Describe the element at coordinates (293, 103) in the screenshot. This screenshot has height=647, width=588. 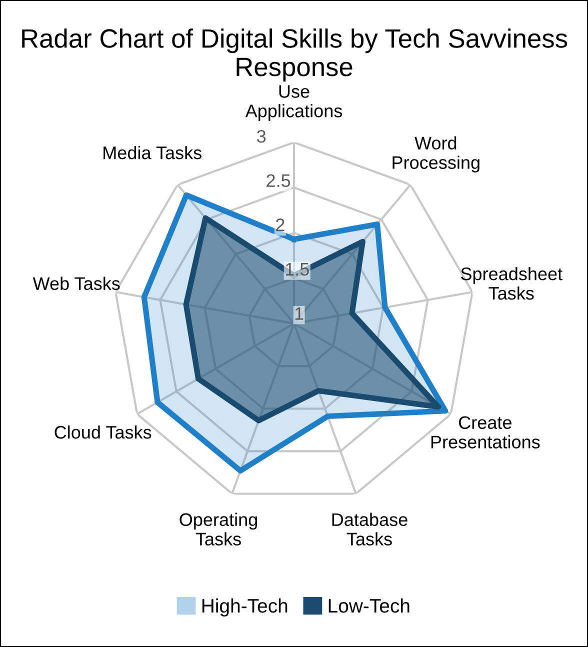
I see `spoke-label: Use Applications` at that location.